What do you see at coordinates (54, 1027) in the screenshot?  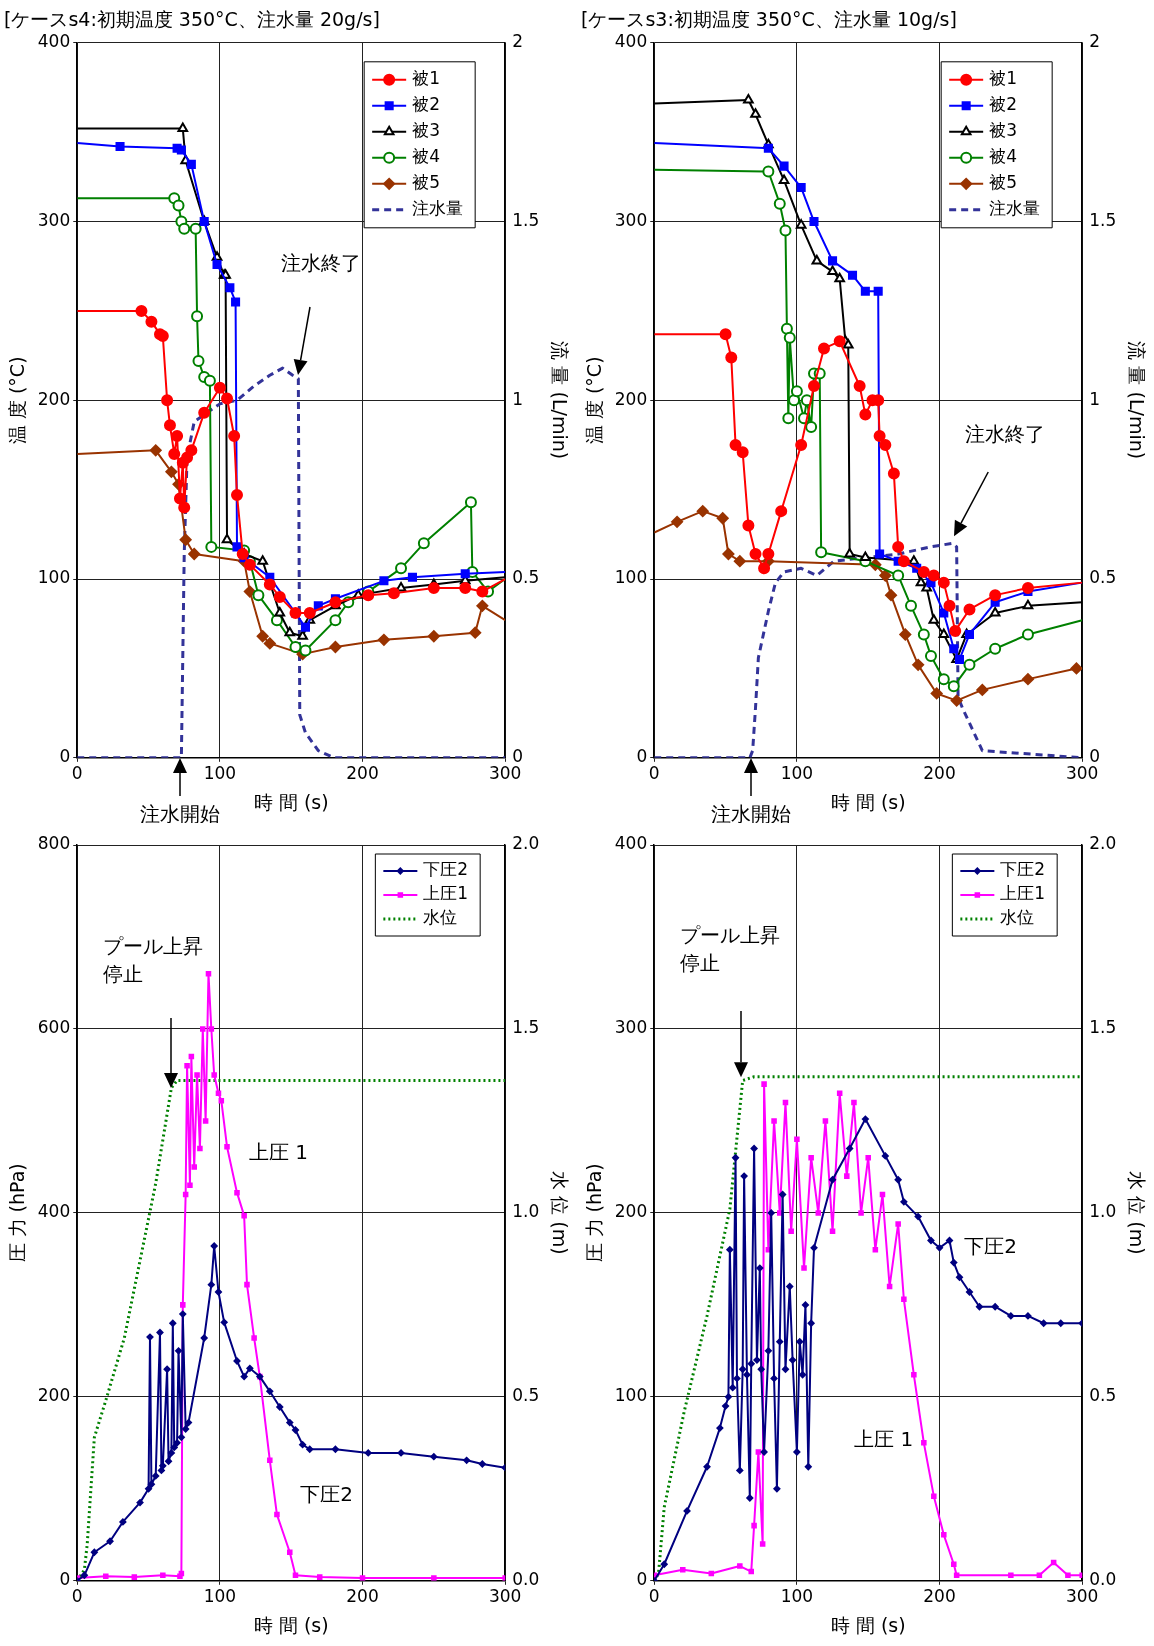 I see `y-tick-label: 600` at bounding box center [54, 1027].